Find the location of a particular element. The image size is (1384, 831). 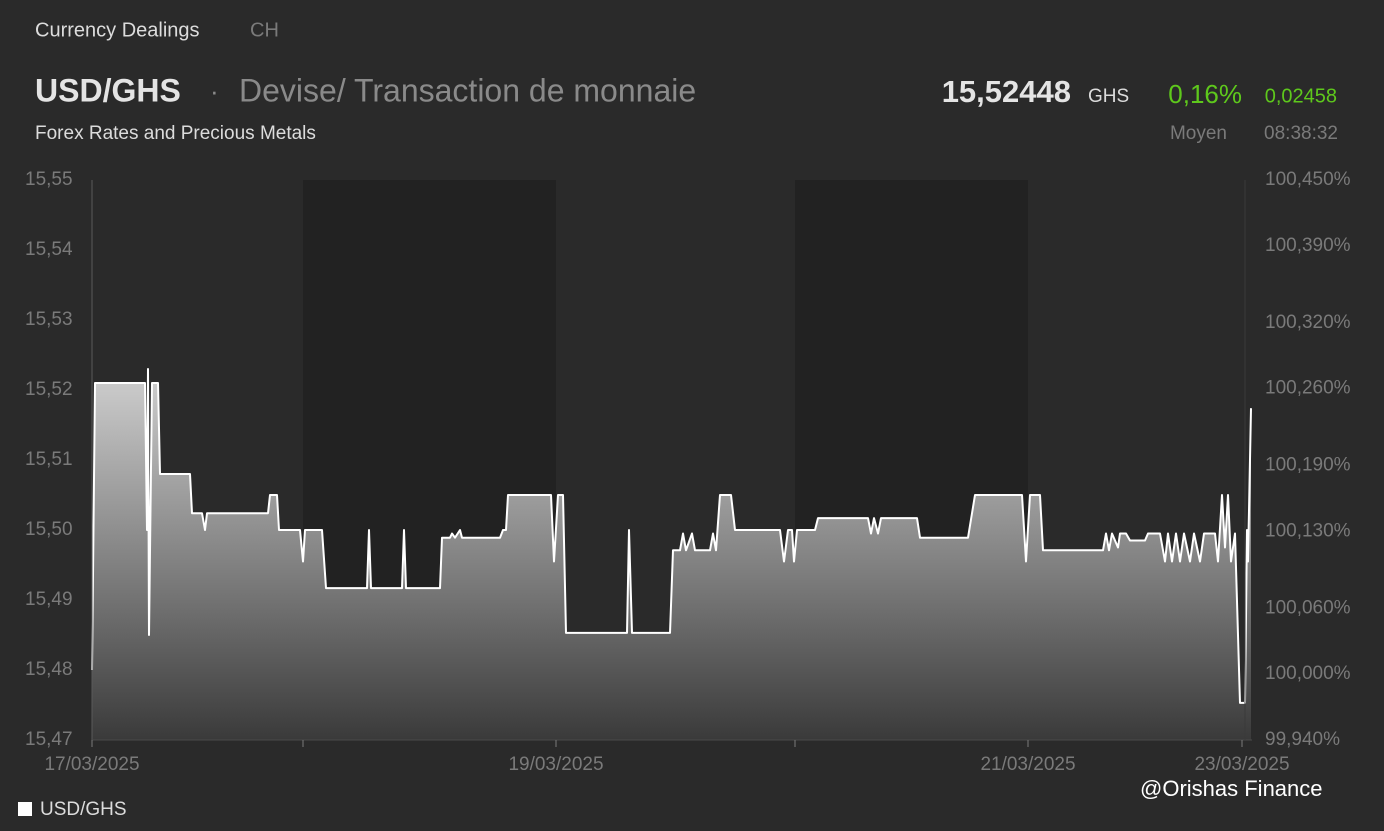

y-tick-label: 15,50 is located at coordinates (49, 529).